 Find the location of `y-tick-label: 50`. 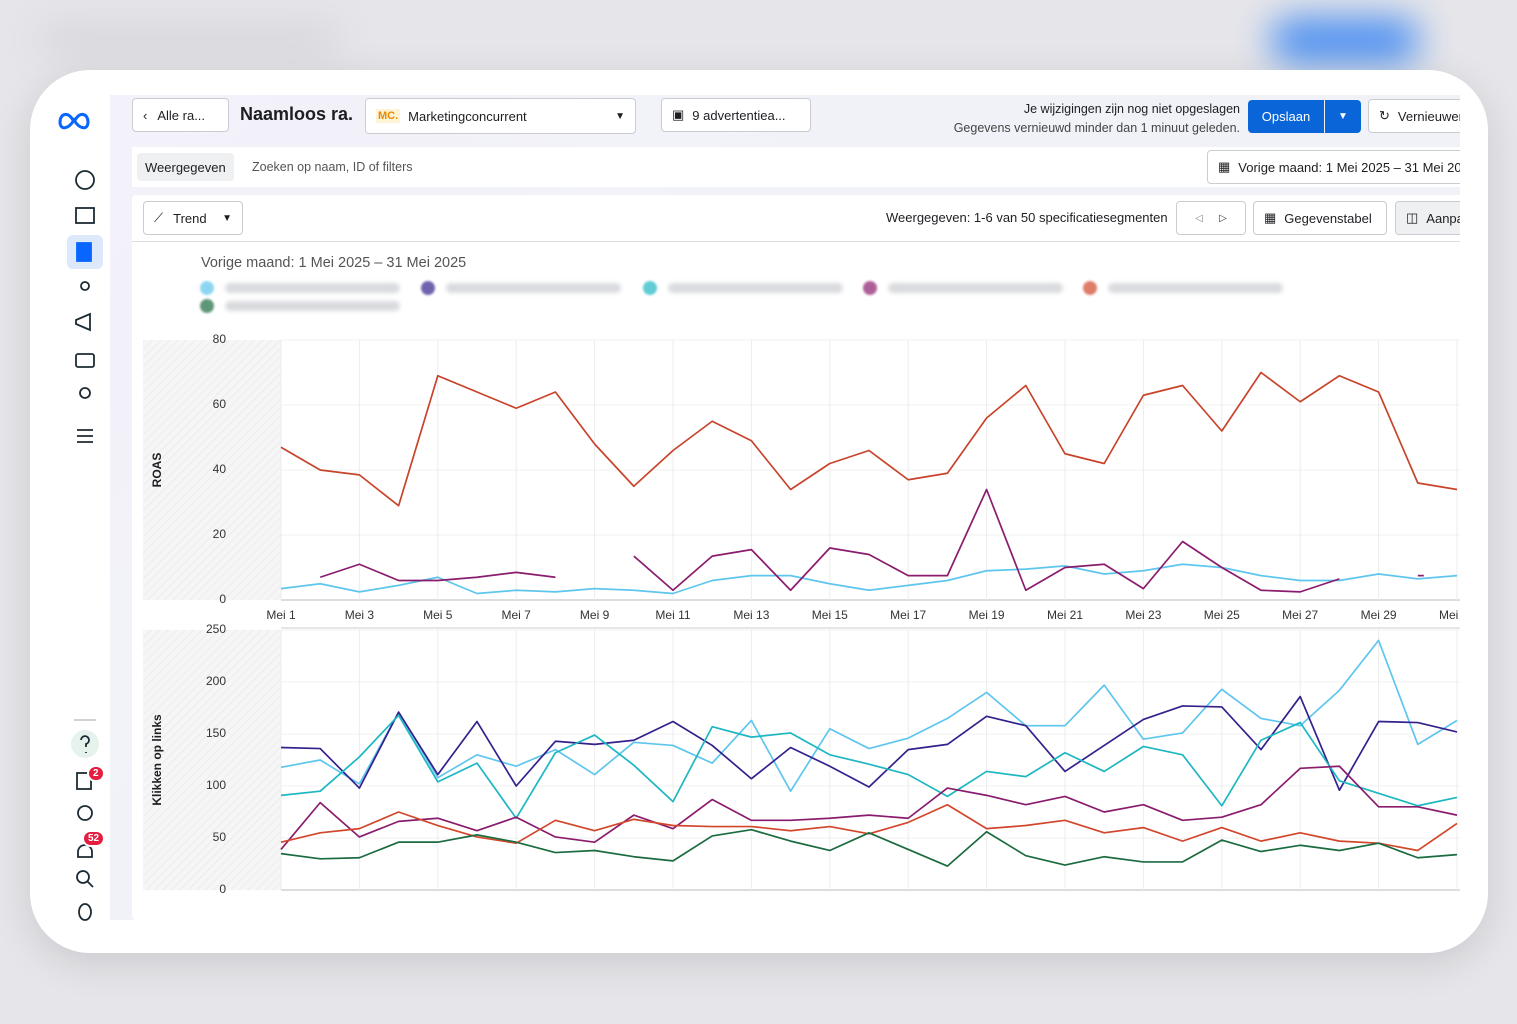

y-tick-label: 50 is located at coordinates (220, 837).